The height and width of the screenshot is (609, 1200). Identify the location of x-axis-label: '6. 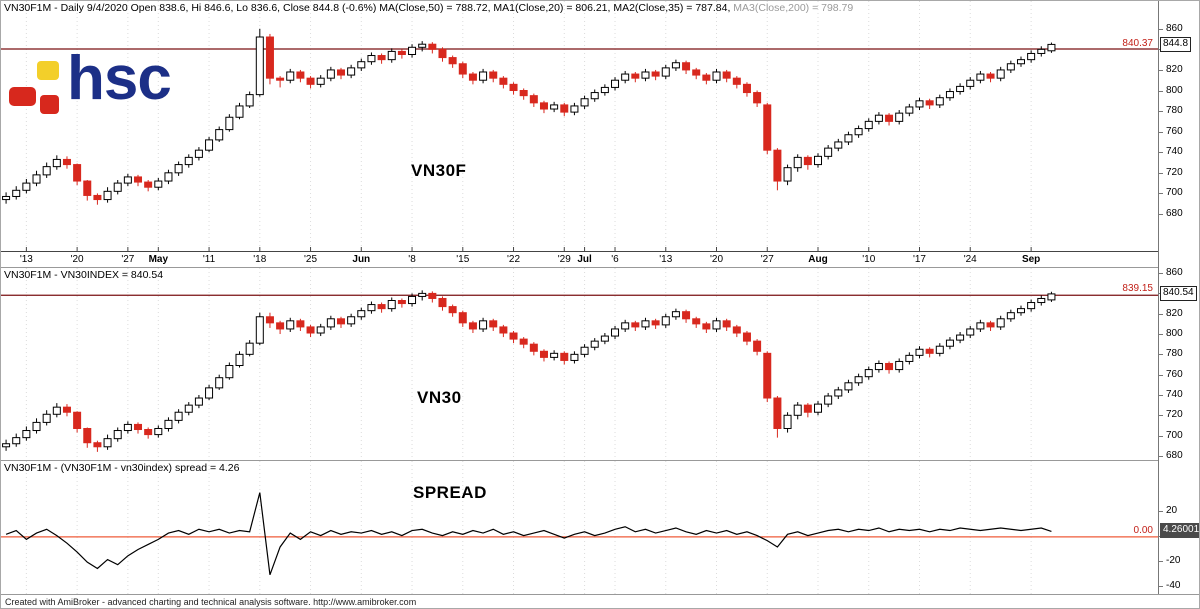
(615, 259).